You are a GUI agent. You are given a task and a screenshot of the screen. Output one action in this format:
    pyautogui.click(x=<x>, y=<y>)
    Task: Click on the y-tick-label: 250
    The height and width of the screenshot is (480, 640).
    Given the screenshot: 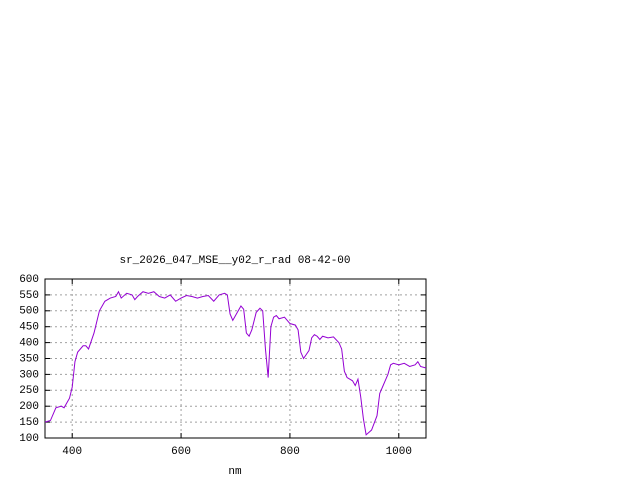 What is the action you would take?
    pyautogui.click(x=29, y=391)
    